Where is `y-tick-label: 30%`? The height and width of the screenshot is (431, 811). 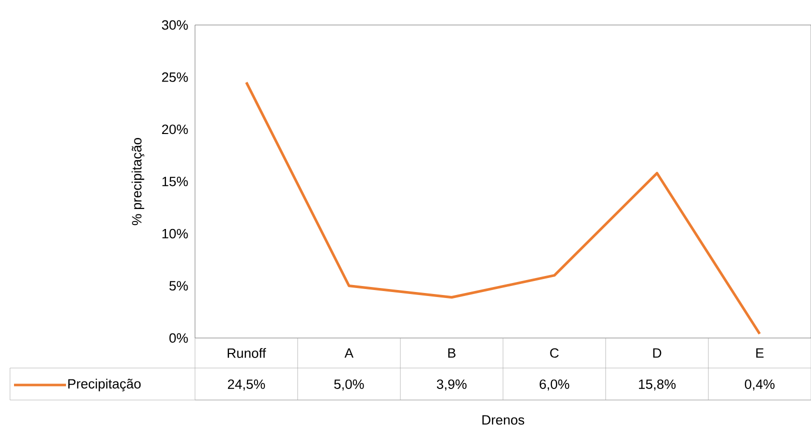
y-tick-label: 30% is located at coordinates (175, 25).